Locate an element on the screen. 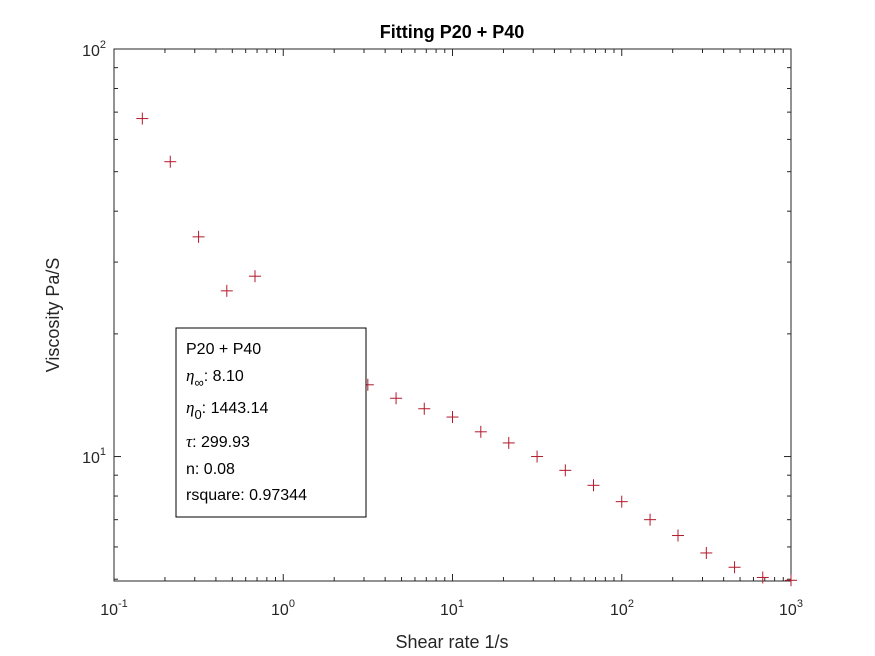 The image size is (875, 656). y-axis-label: Viscosity Pa/S is located at coordinates (53, 315).